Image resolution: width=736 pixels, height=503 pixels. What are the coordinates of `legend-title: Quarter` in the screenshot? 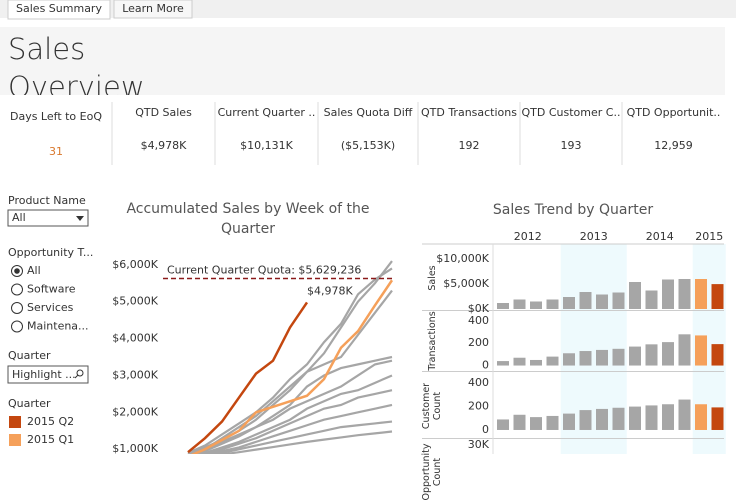 It's located at (29, 403).